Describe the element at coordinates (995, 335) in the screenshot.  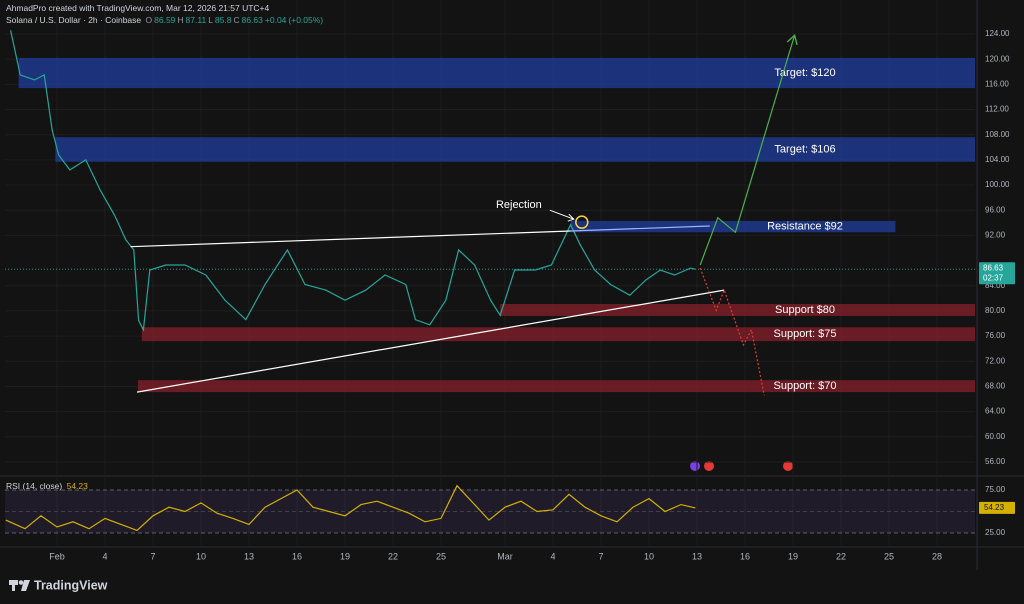
I see `y-tick-label: 76.00` at that location.